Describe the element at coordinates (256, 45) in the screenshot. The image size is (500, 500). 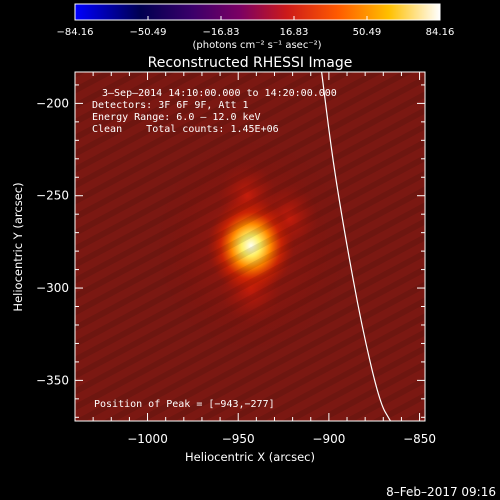
I see `colorbar-units-label: (photons cm⁻² s⁻¹ asec⁻²)` at that location.